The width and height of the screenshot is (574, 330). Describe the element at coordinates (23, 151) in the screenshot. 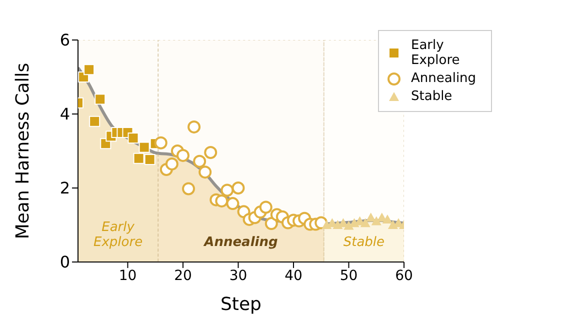

I see `y-axis-title: Mean Harness Calls` at that location.